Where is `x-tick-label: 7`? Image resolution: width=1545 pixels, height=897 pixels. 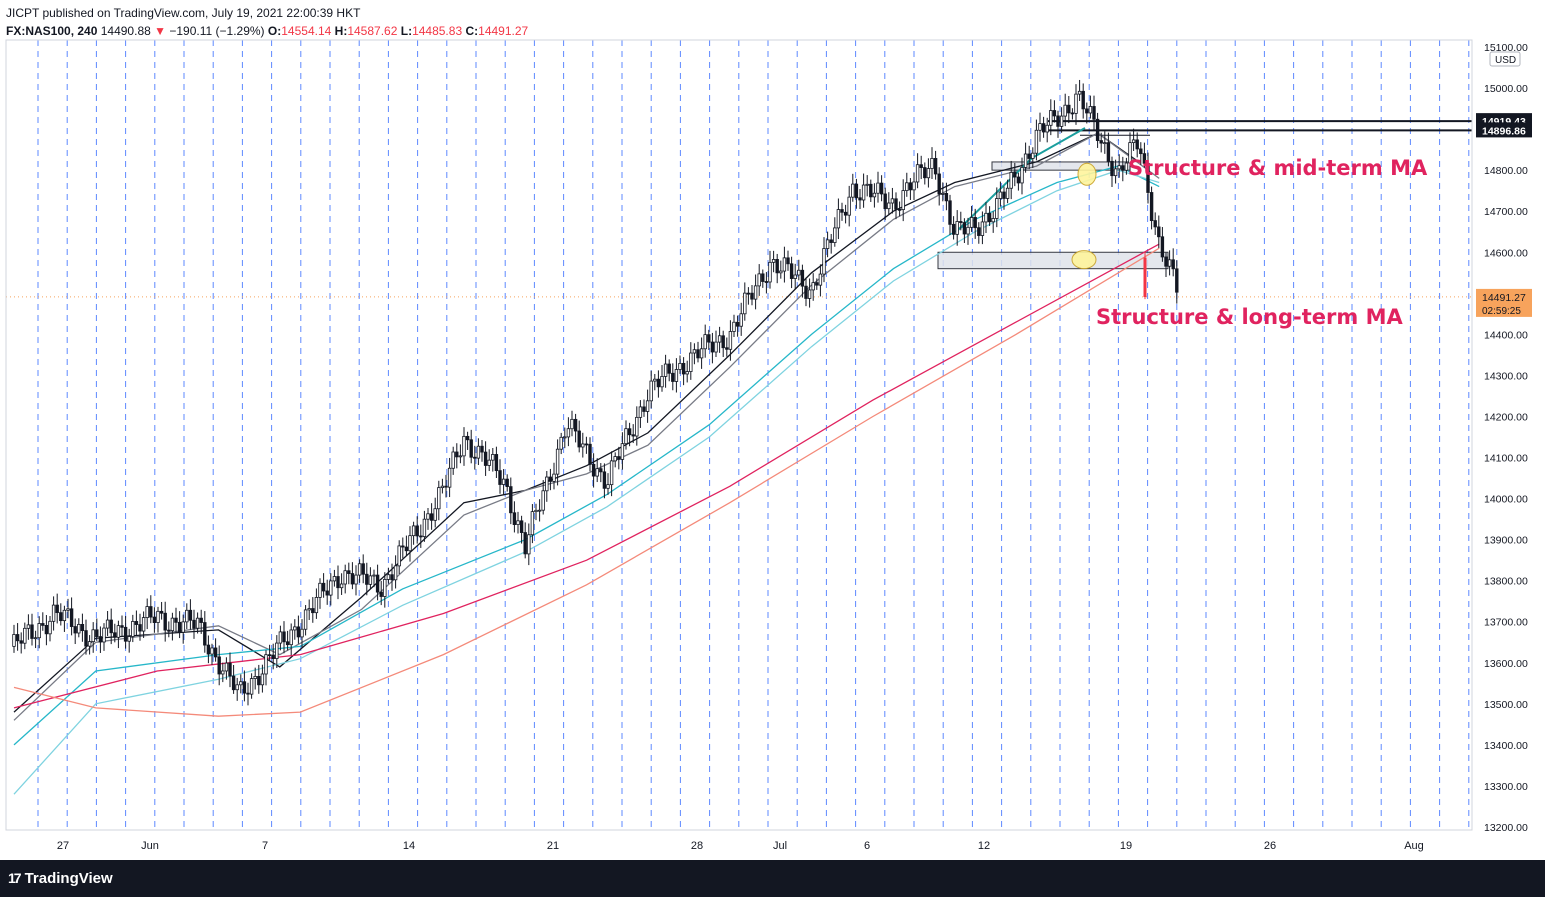
x-tick-label: 7 is located at coordinates (265, 846).